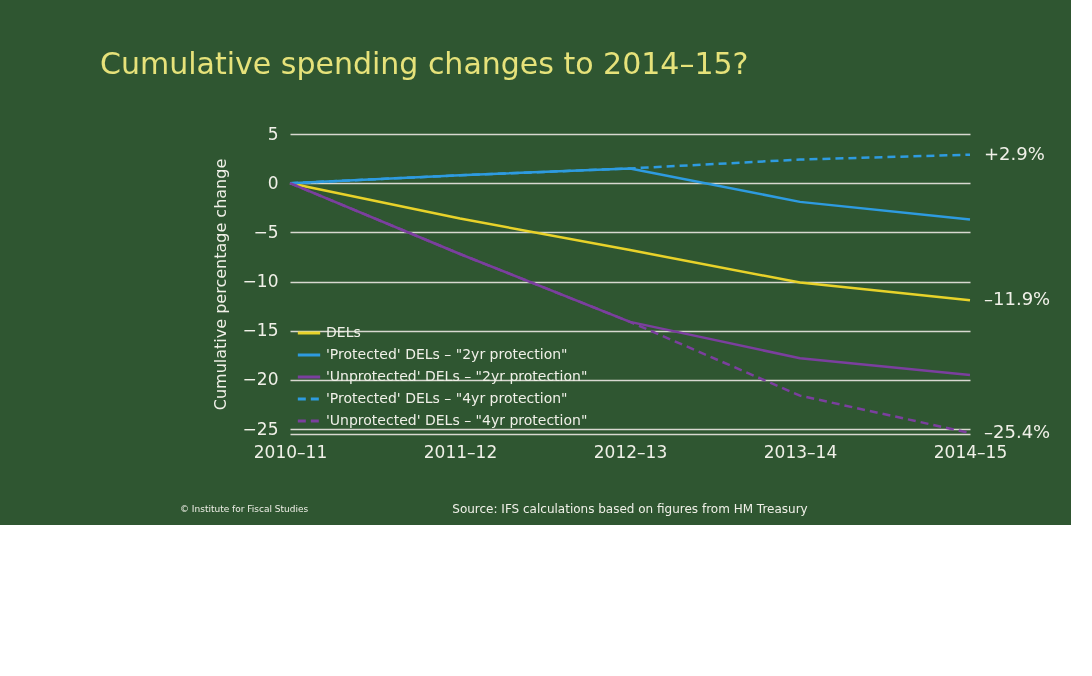  Describe the element at coordinates (1017, 299) in the screenshot. I see `annotation: –11.9%` at that location.